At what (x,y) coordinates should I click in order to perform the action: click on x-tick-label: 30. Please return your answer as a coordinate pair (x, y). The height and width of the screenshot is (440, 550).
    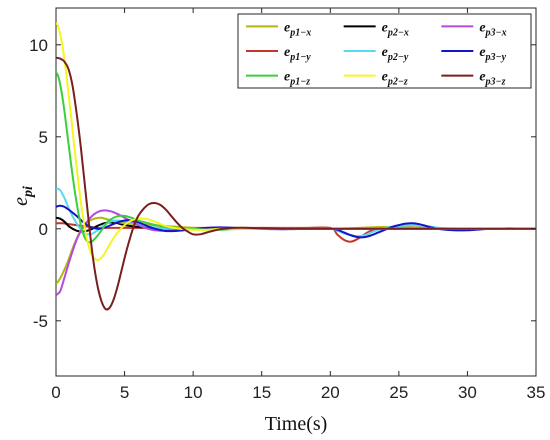
    Looking at the image, I should click on (467, 392).